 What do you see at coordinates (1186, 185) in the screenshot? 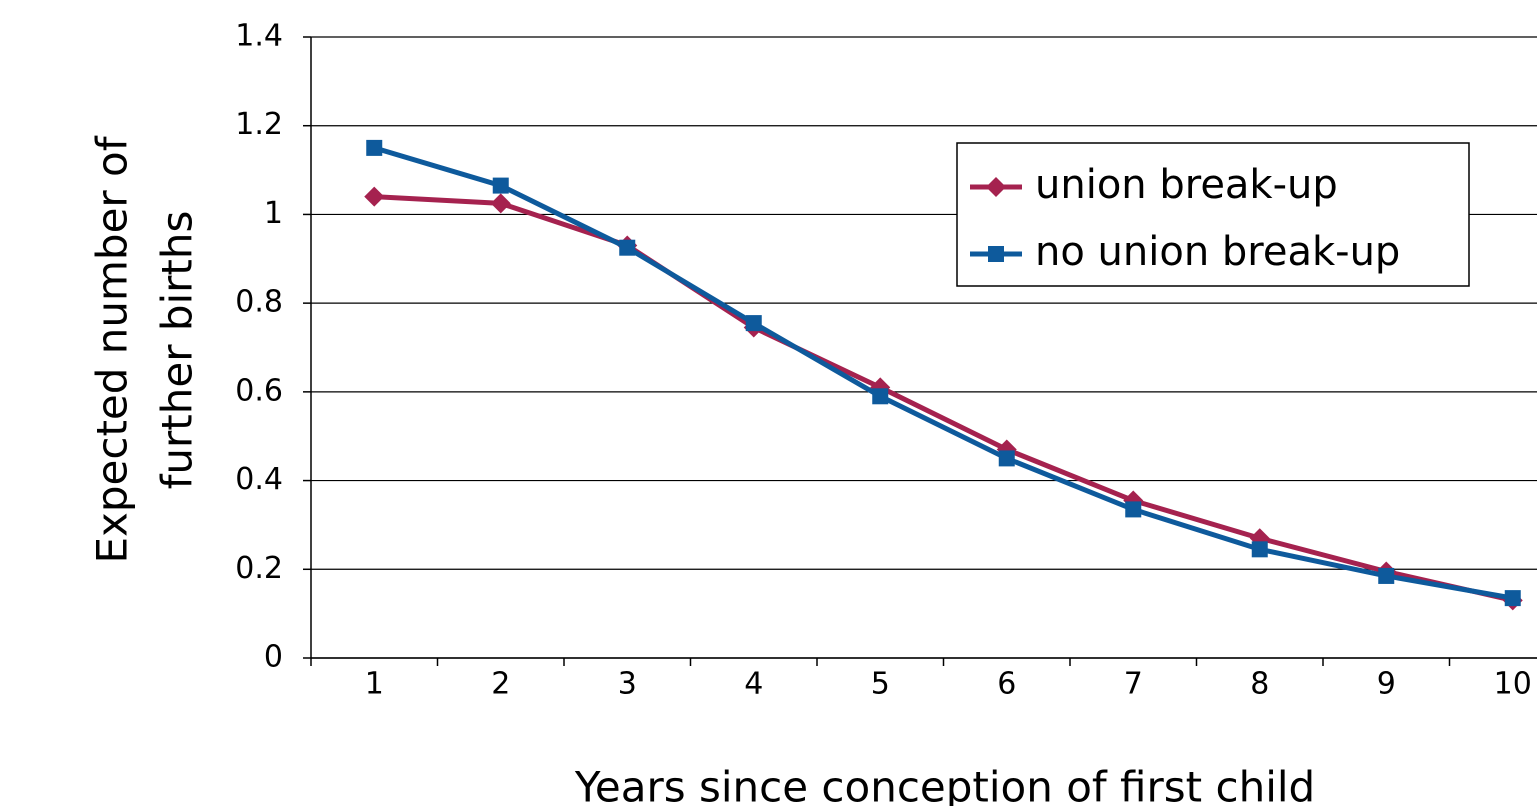
I see `legend-label: union break-up` at bounding box center [1186, 185].